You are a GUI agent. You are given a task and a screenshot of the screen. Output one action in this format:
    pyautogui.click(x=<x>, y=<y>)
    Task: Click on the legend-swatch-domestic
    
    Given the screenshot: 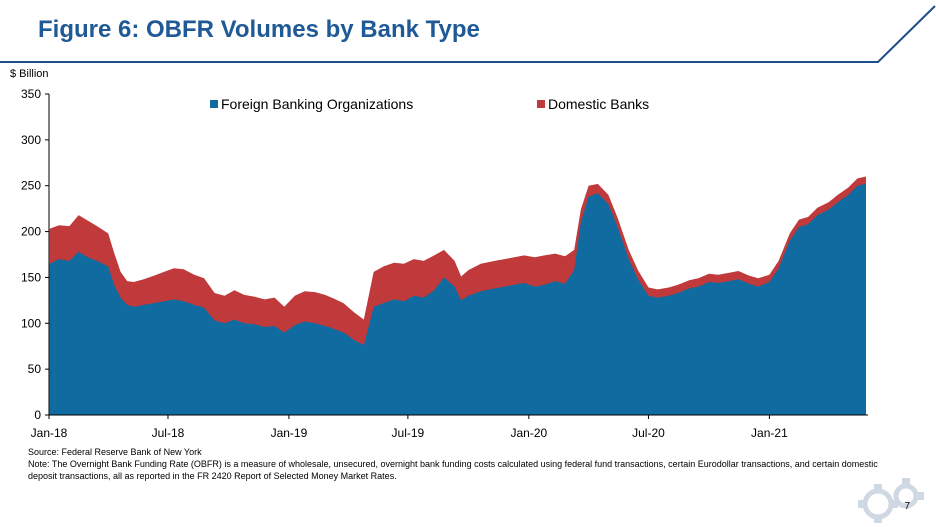 What is the action you would take?
    pyautogui.click(x=541, y=104)
    